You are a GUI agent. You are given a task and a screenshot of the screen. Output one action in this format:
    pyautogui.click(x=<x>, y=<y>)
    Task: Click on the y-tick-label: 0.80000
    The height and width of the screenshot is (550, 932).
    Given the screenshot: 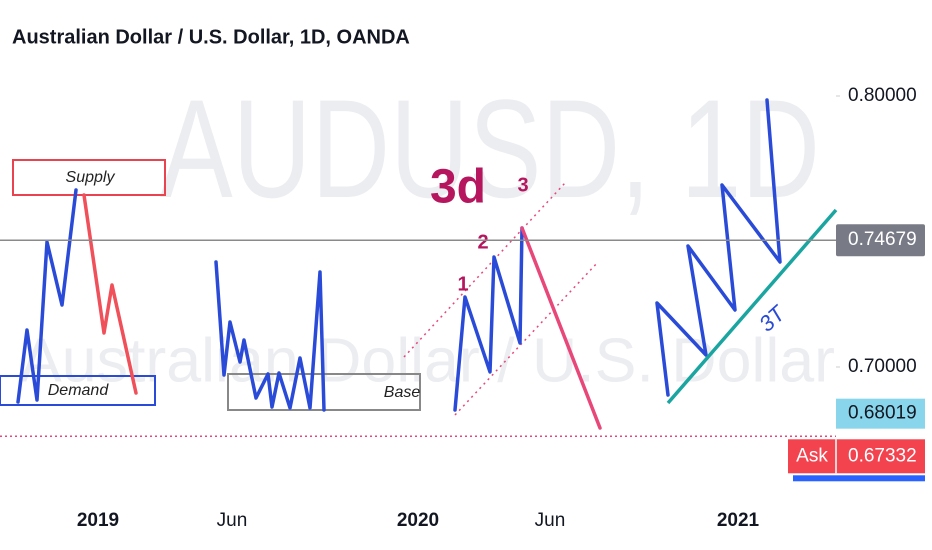 What is the action you would take?
    pyautogui.click(x=882, y=95)
    